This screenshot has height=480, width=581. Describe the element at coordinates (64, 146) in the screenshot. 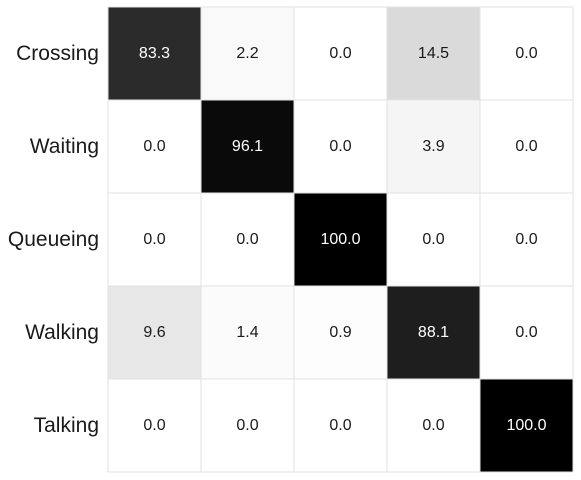

I see `row-label-waiting: Waiting` at that location.